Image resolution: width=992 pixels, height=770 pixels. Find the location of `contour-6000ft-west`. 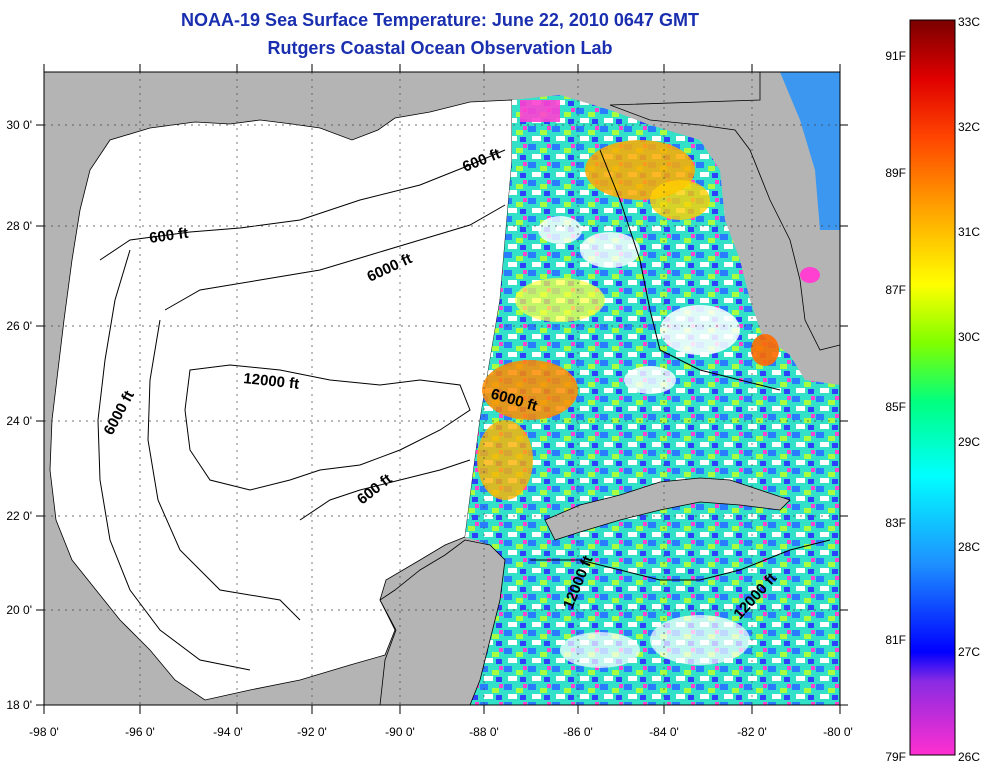

contour-6000ft-west is located at coordinates (224, 470).